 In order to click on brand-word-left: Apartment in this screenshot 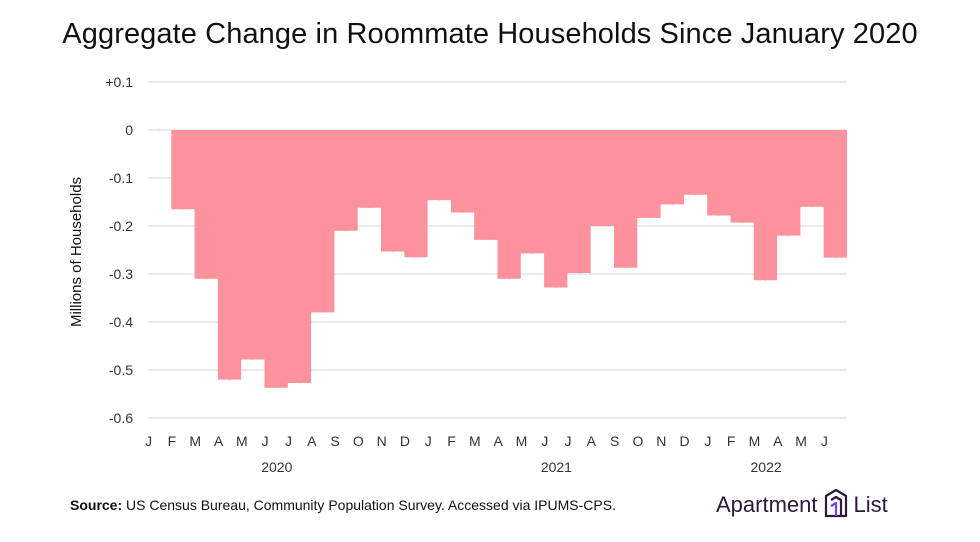, I will do `click(767, 504)`.